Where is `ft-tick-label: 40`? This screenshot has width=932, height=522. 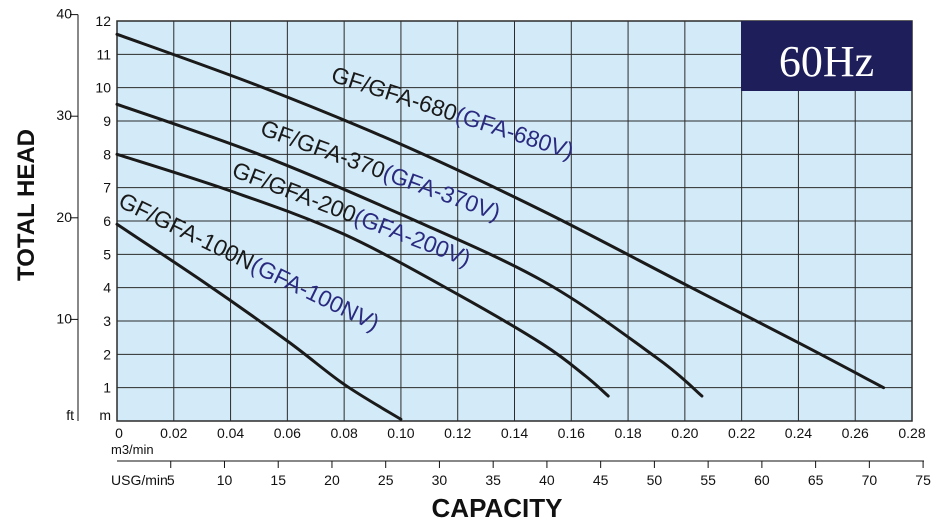
ft-tick-label: 40 is located at coordinates (64, 14).